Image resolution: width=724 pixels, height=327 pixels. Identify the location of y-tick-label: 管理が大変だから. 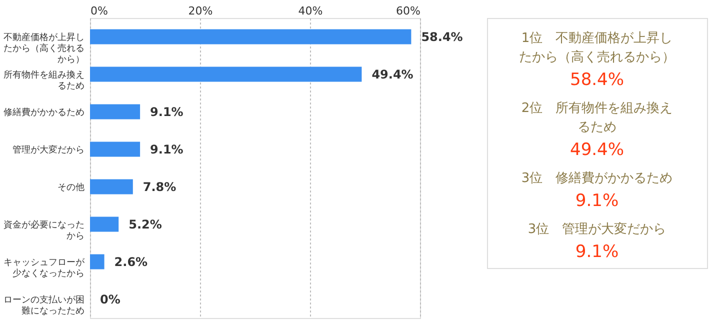
(48, 150).